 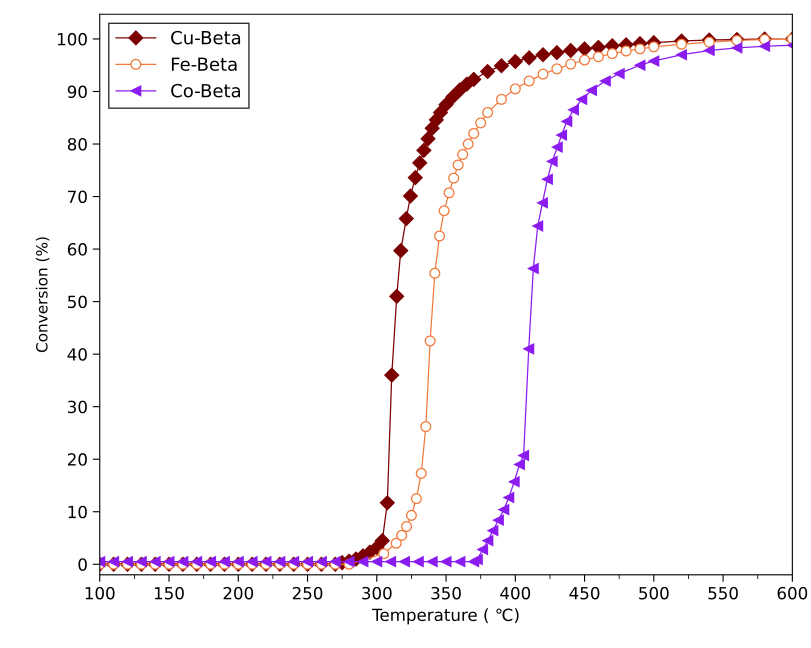 I want to click on x-tick-label: 550, so click(x=723, y=593).